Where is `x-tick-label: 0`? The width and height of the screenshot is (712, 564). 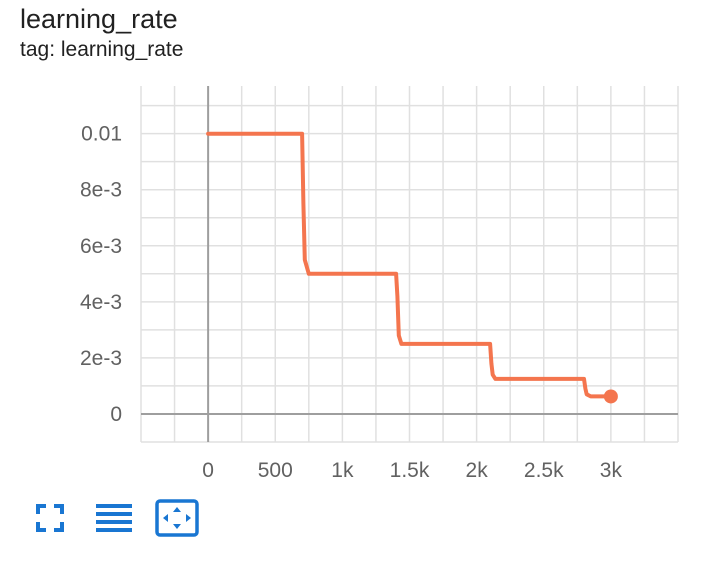
x-tick-label: 0 is located at coordinates (208, 470).